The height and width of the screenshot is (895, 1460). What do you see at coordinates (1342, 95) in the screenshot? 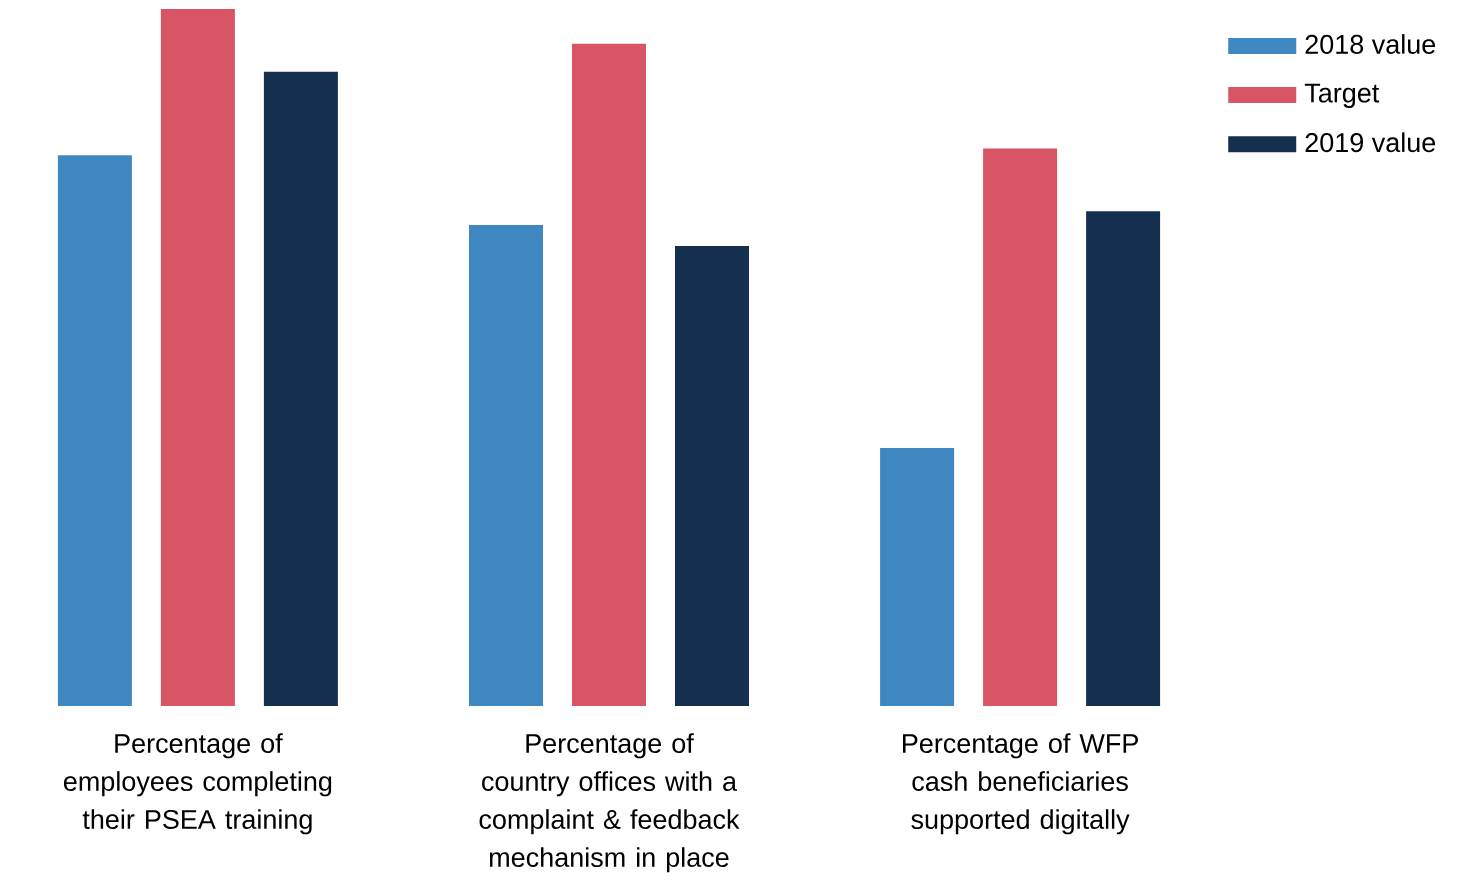
I see `legend-label: Target` at bounding box center [1342, 95].